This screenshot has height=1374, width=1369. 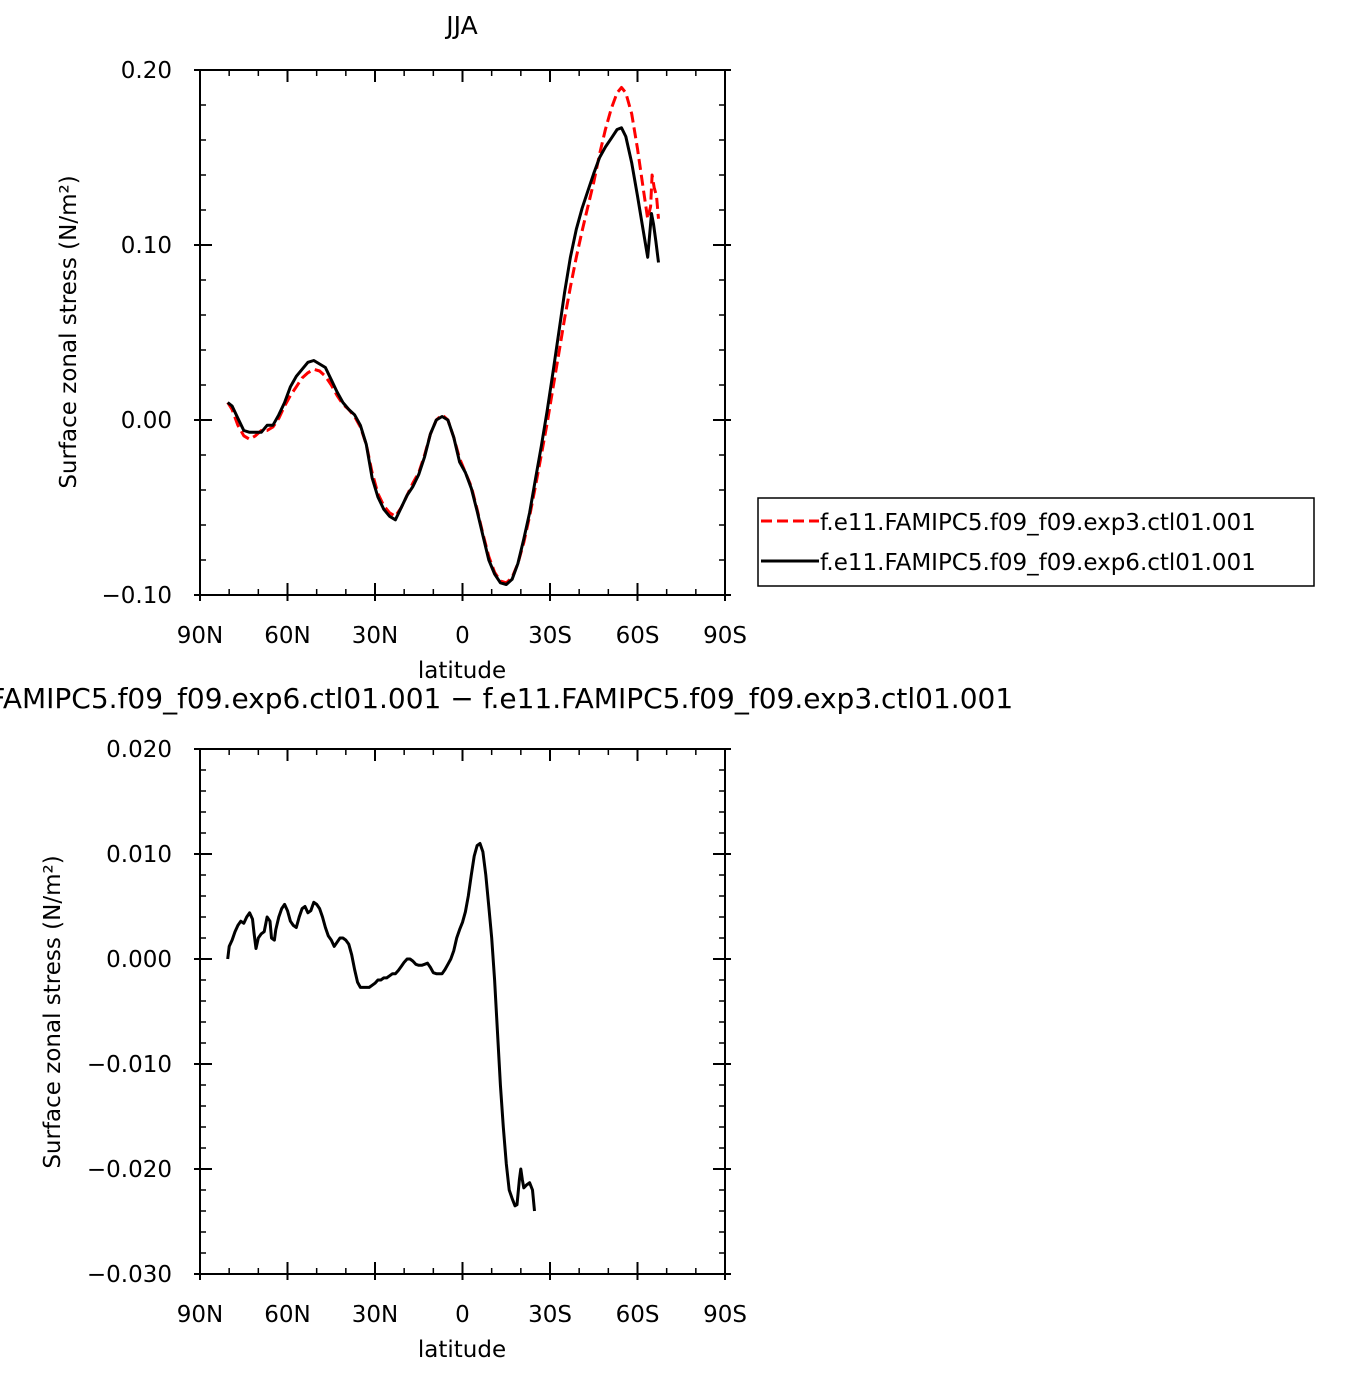 What do you see at coordinates (1038, 523) in the screenshot?
I see `legend-label-exp3: f.e11.FAMIPC5.f09_f09.exp3.ctl01.001` at bounding box center [1038, 523].